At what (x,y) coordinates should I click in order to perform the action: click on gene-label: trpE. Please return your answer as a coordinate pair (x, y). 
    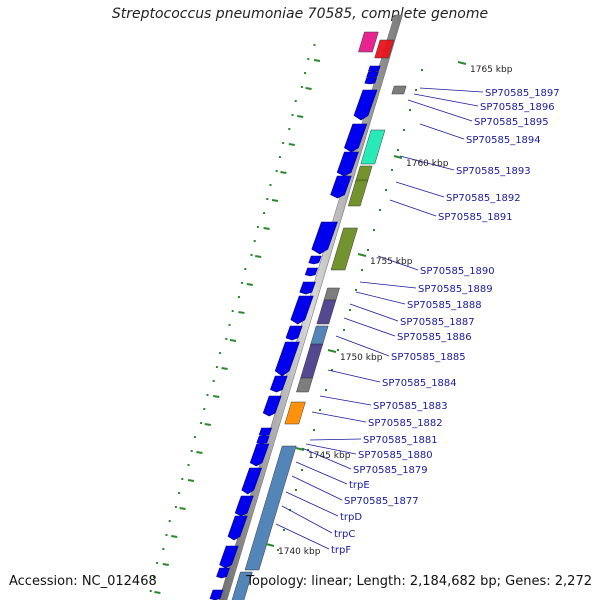
    Looking at the image, I should click on (359, 485).